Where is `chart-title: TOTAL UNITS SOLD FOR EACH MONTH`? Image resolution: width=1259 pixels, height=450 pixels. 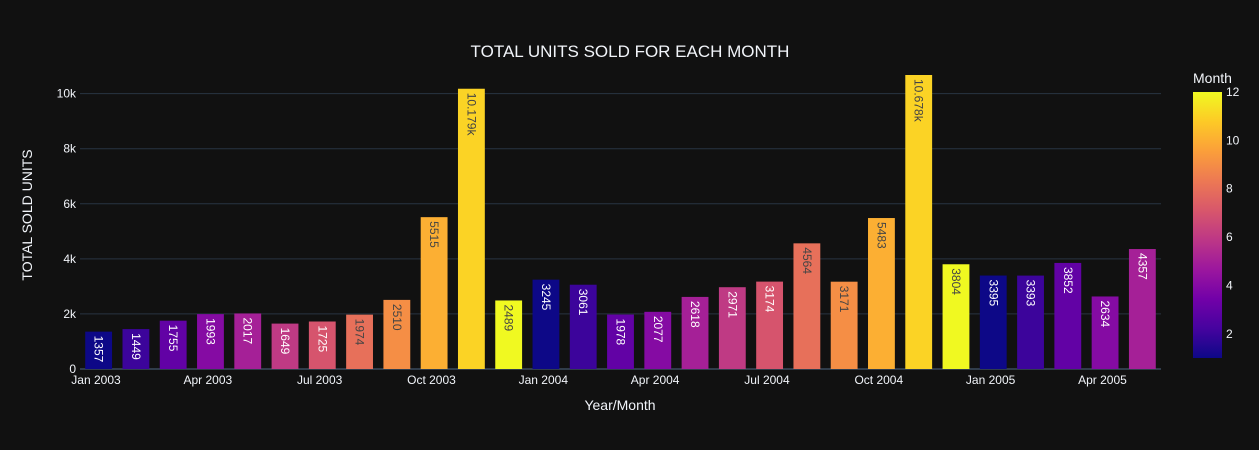 chart-title: TOTAL UNITS SOLD FOR EACH MONTH is located at coordinates (630, 51).